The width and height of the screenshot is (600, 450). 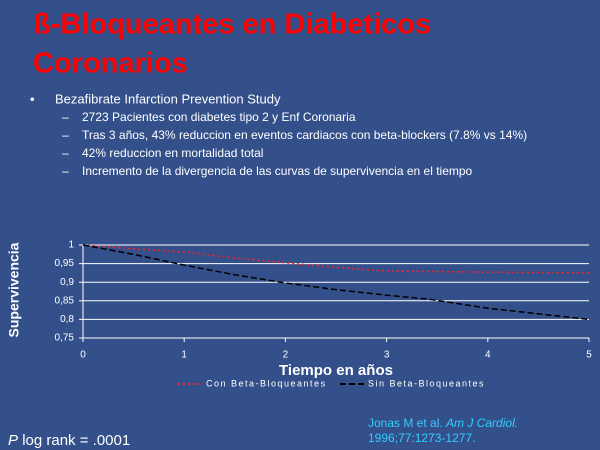 What do you see at coordinates (387, 355) in the screenshot?
I see `x-tick-label: 3` at bounding box center [387, 355].